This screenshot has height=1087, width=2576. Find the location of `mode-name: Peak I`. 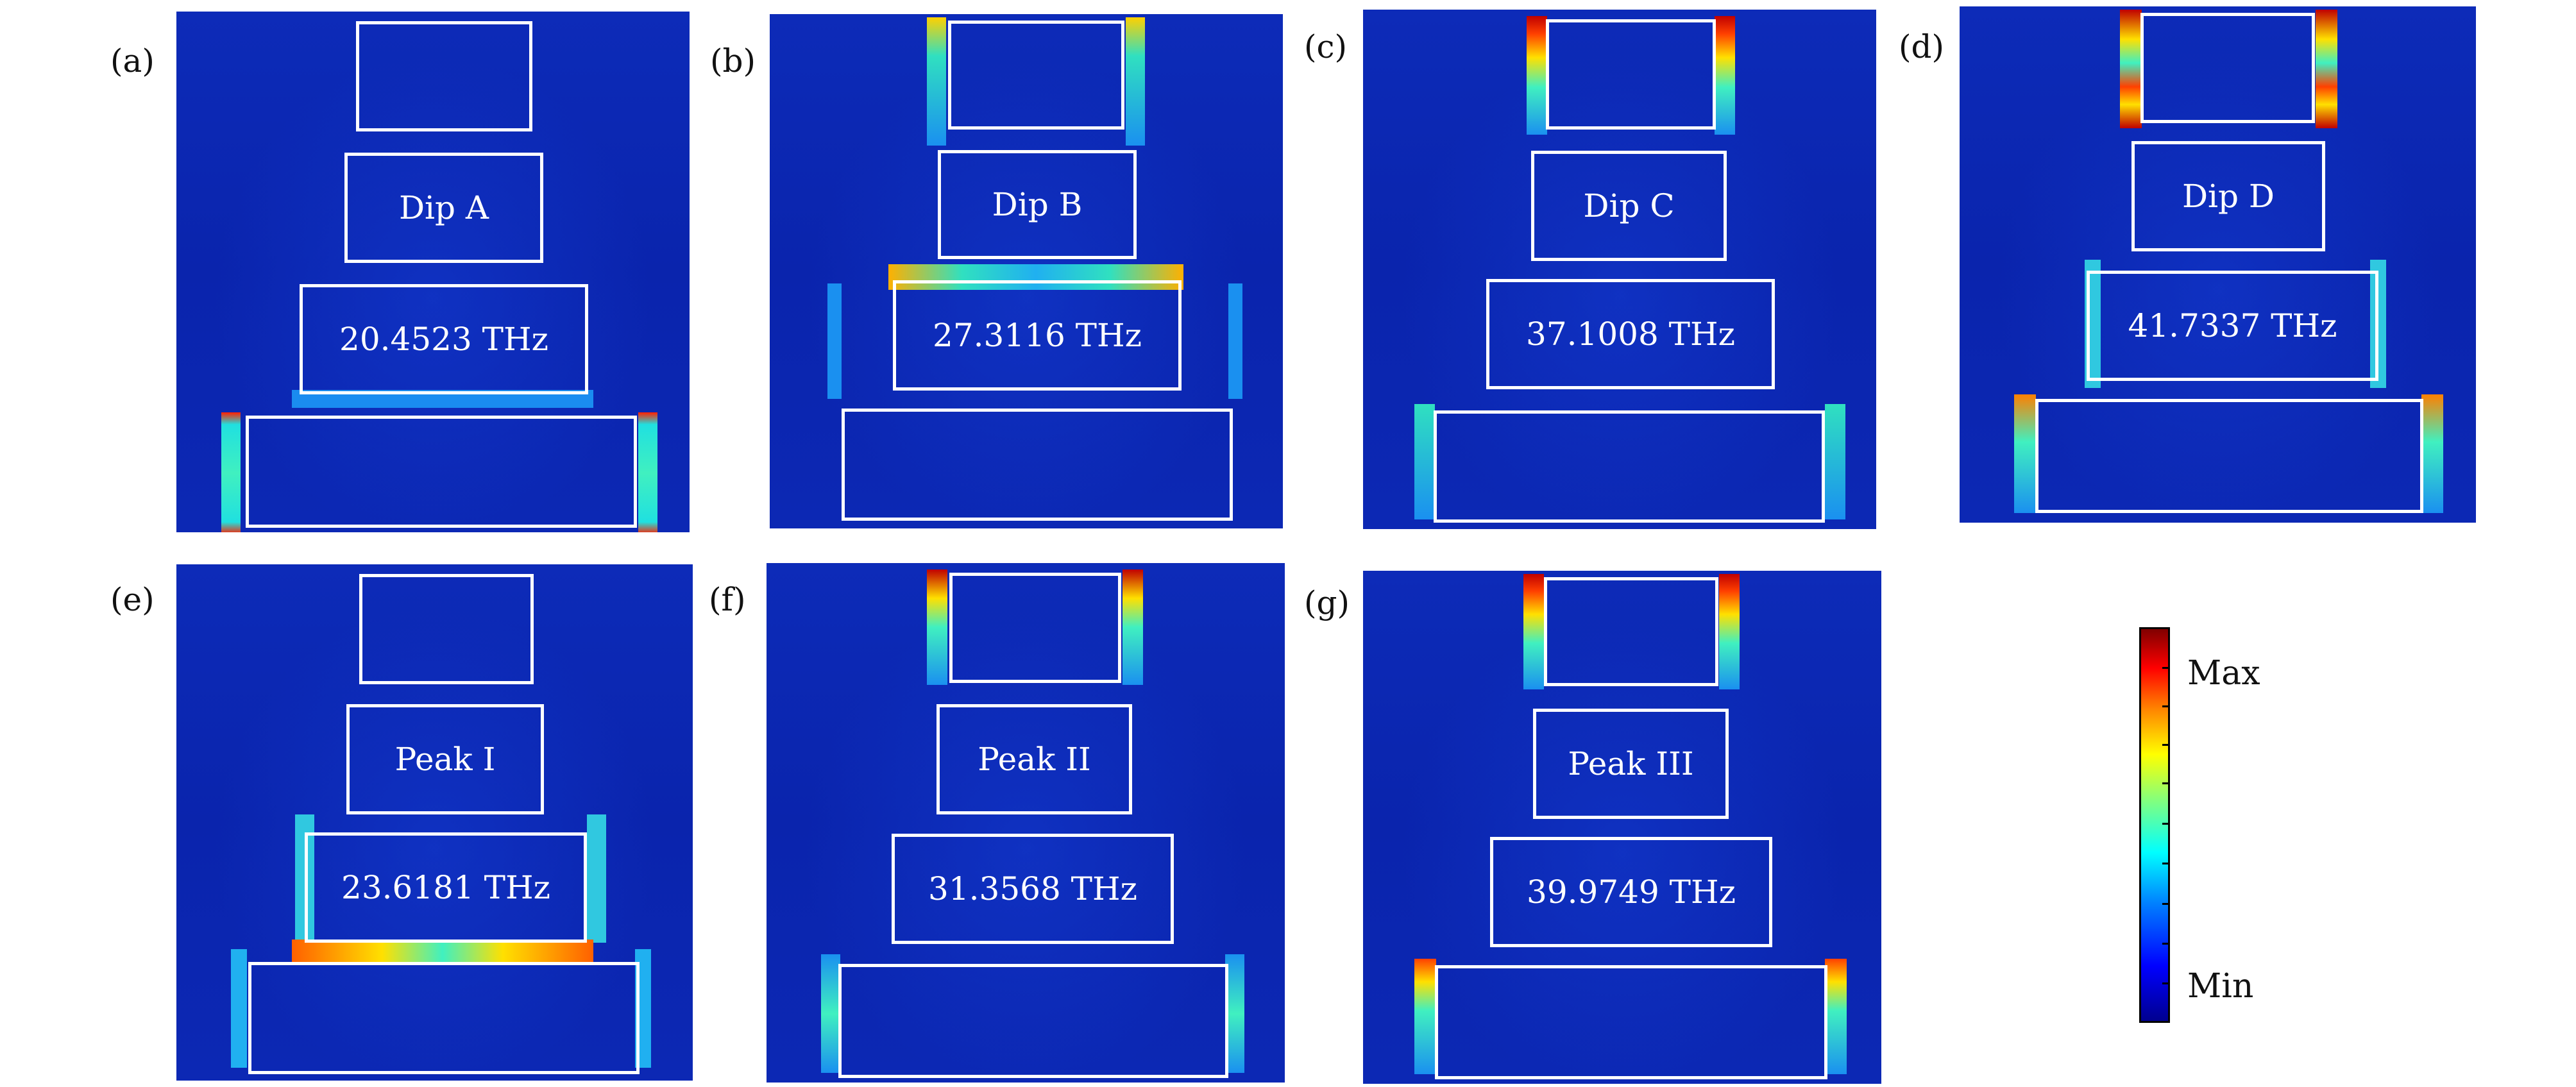

mode-name: Peak I is located at coordinates (445, 759).